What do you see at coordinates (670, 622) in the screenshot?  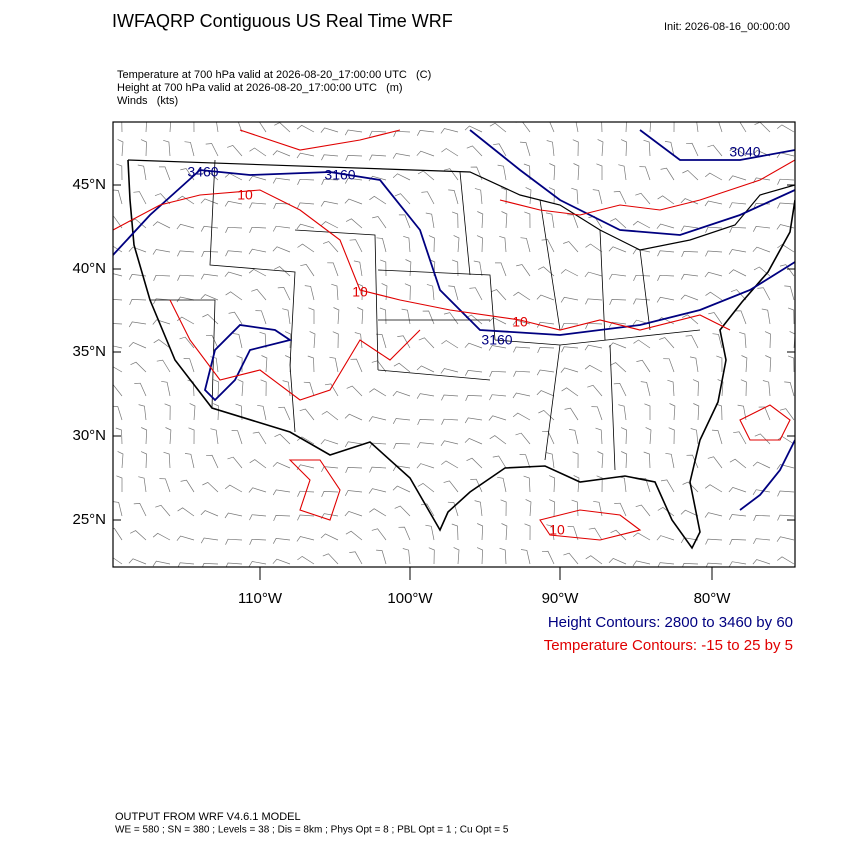 I see `legend-height: Height Contours: 2800 to 3460 by 60` at bounding box center [670, 622].